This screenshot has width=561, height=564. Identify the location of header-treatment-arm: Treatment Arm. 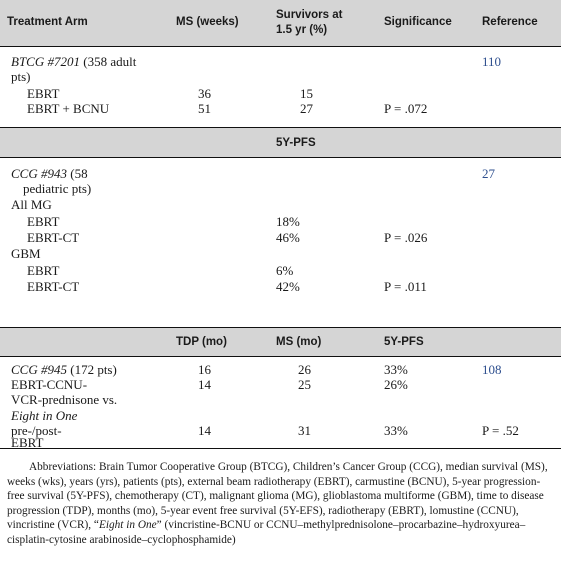
(47, 22).